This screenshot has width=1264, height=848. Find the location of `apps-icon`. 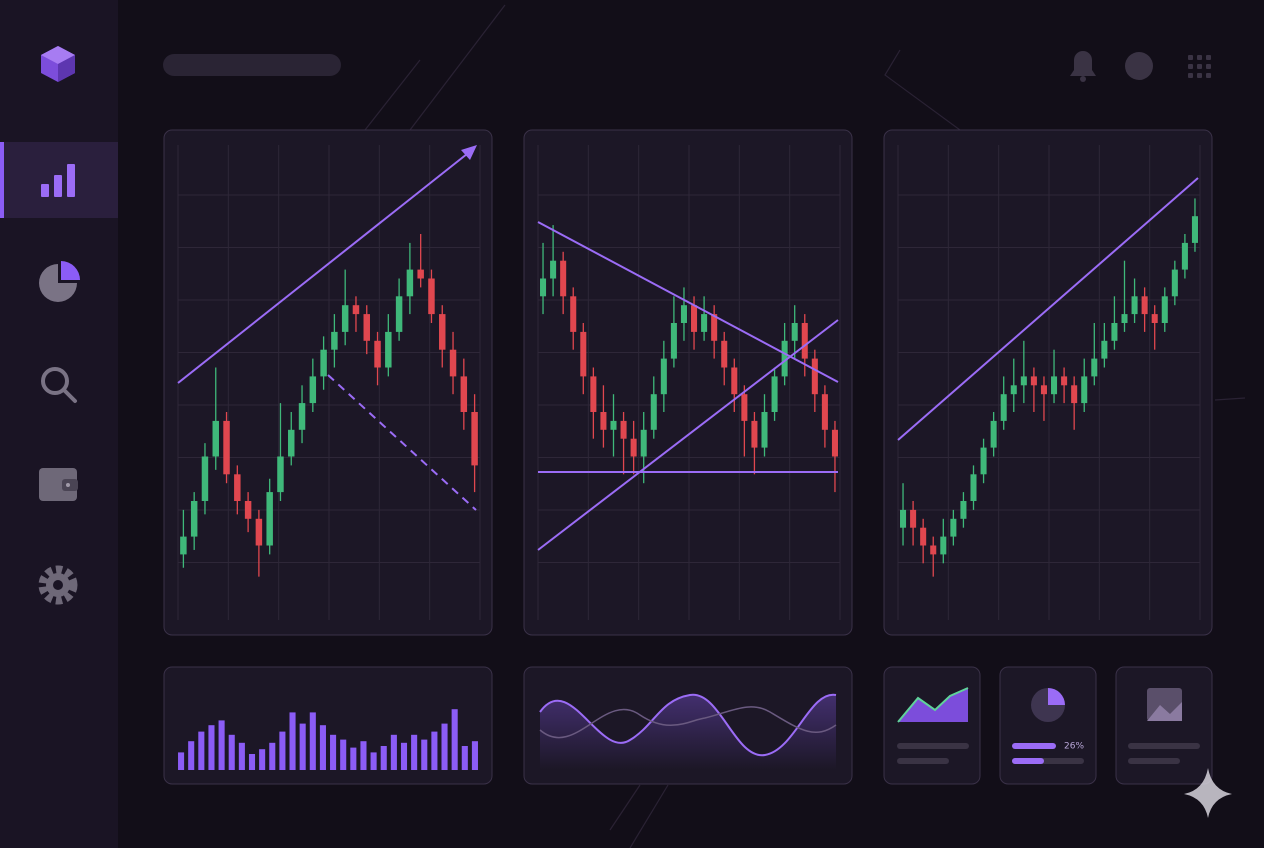

apps-icon is located at coordinates (1199, 66).